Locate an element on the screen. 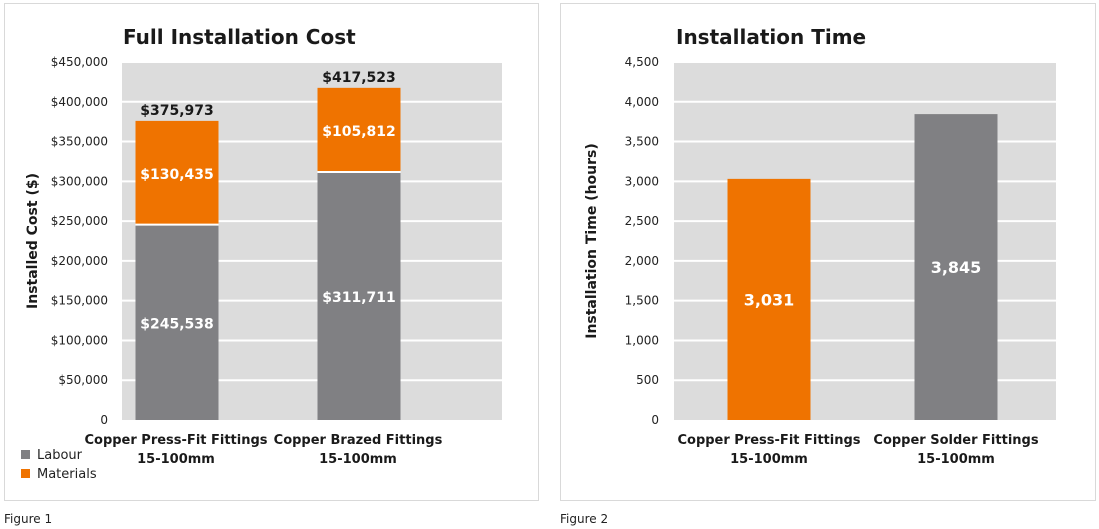  bar-value-label: $105,812 is located at coordinates (359, 132).